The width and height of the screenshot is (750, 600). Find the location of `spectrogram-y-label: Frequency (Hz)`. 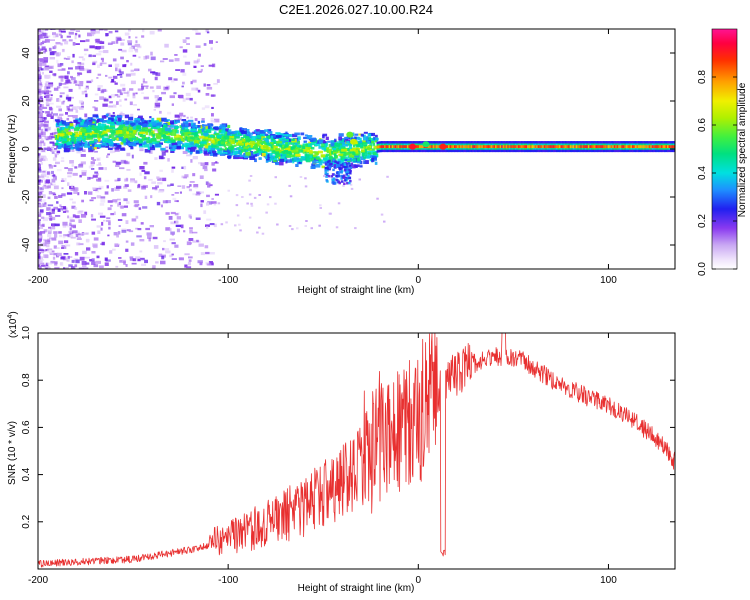

spectrogram-y-label: Frequency (Hz) is located at coordinates (12, 149).